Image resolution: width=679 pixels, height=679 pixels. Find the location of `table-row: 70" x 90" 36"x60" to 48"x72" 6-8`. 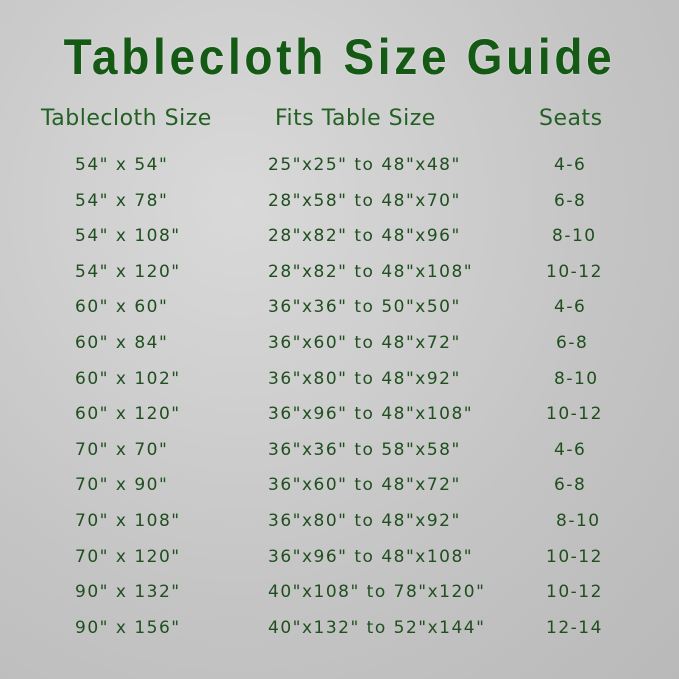

table-row: 70" x 90" 36"x60" to 48"x72" 6-8 is located at coordinates (339, 490).